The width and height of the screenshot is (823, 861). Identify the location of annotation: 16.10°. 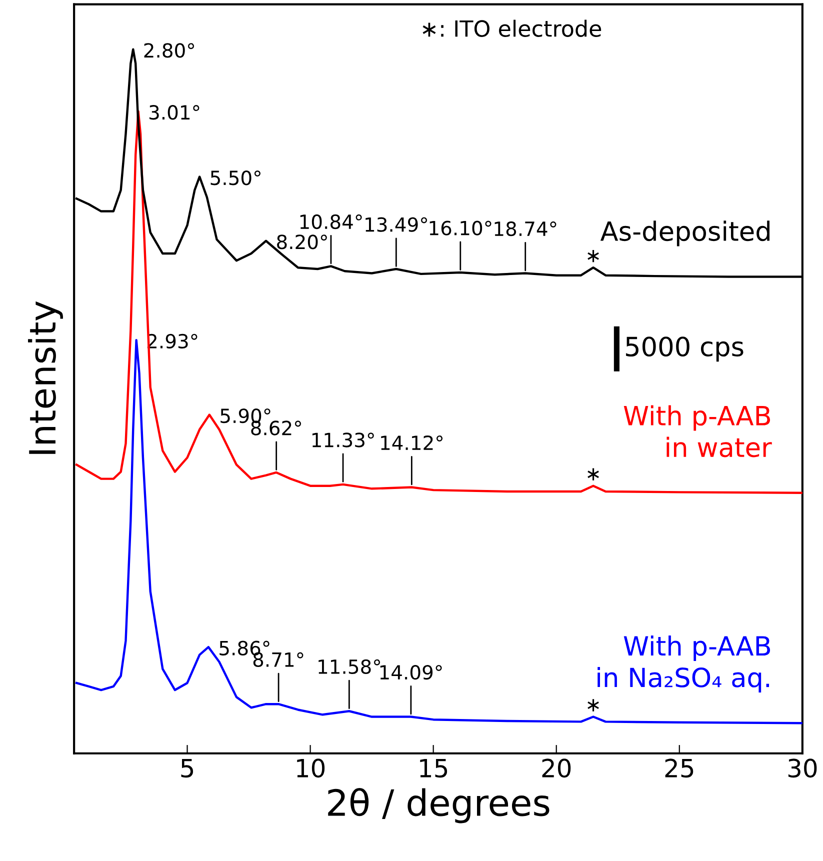
(461, 228).